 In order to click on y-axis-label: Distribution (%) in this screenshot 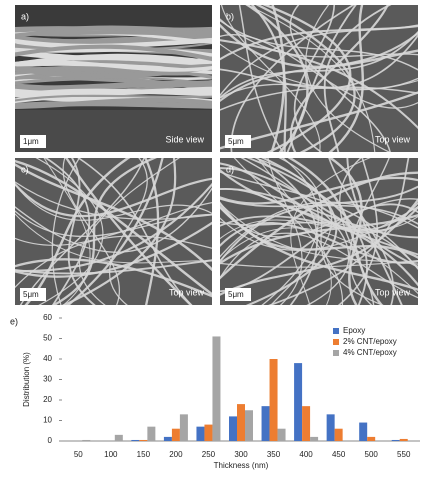, I will do `click(26, 379)`.